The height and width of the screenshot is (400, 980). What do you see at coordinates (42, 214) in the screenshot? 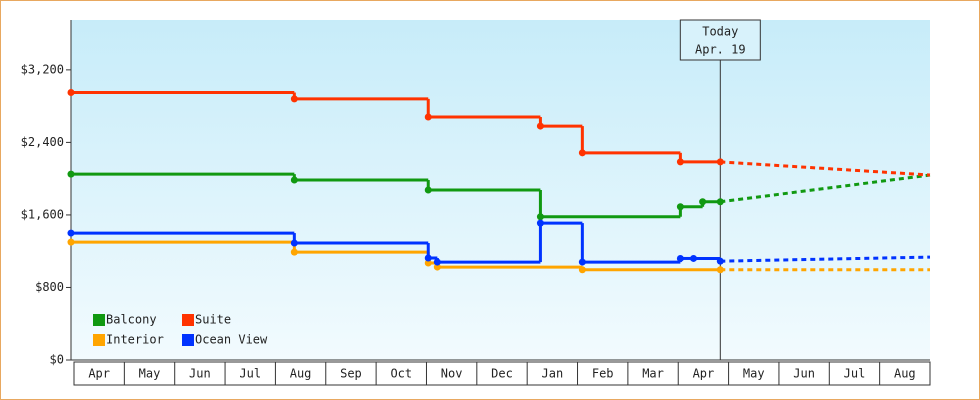
I see `y-tick-label: $1,600` at bounding box center [42, 214].